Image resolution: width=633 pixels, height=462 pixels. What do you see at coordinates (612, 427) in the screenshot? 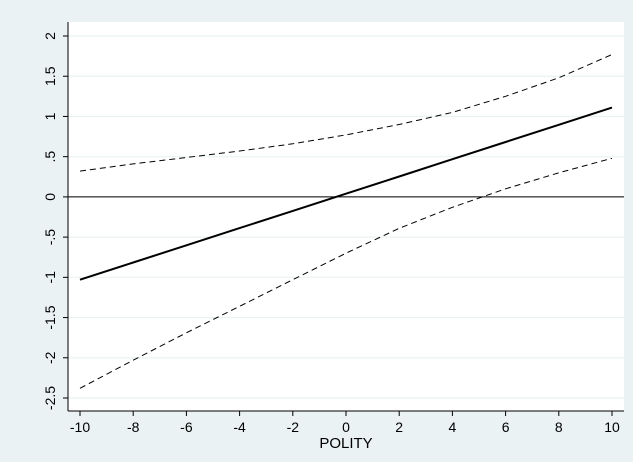
I see `x-tick-label: 10` at bounding box center [612, 427].